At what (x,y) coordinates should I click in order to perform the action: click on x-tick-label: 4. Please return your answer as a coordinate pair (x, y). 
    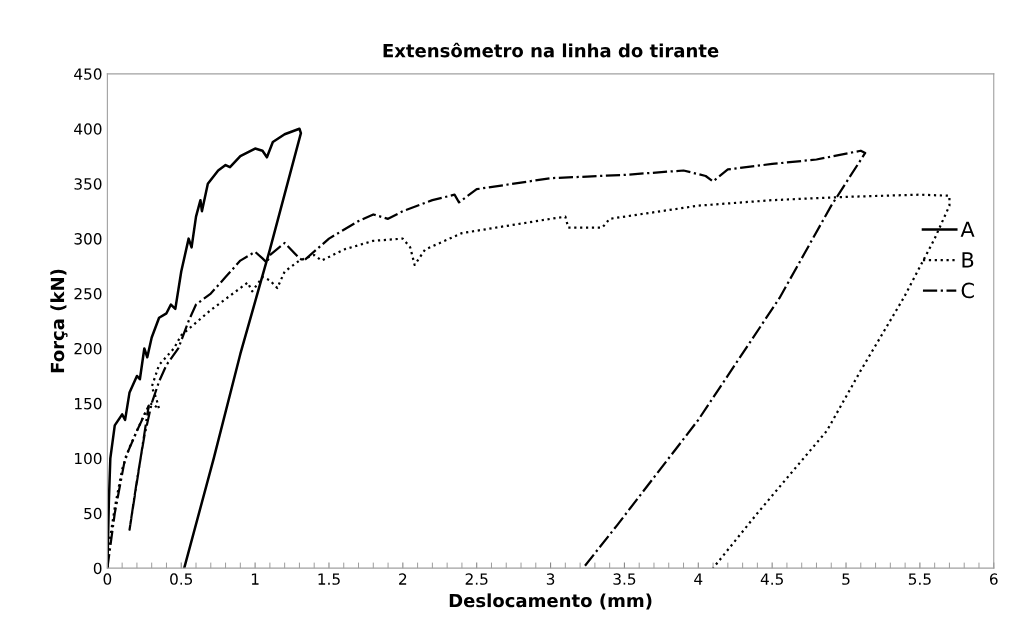
    Looking at the image, I should click on (698, 579).